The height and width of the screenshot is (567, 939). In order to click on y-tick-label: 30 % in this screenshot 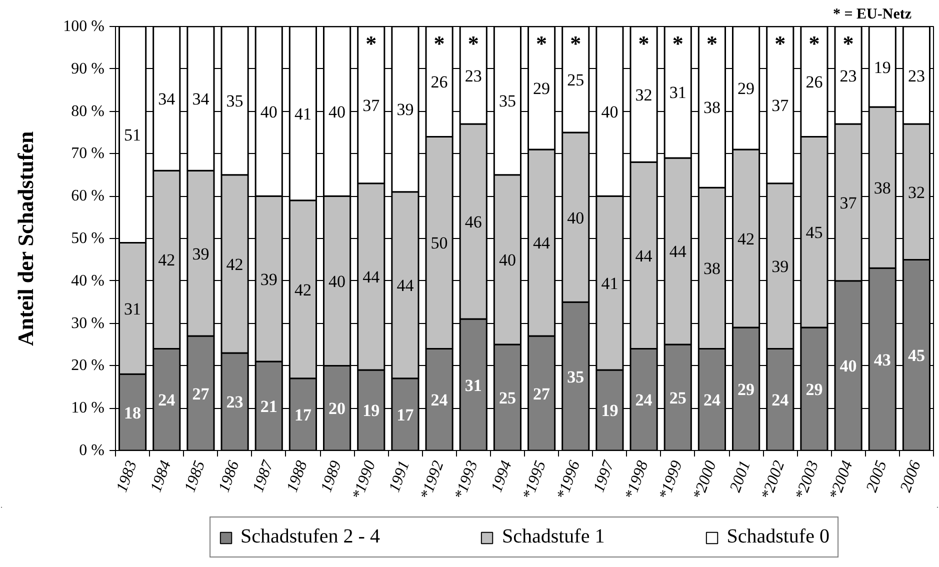, I will do `click(87, 323)`.